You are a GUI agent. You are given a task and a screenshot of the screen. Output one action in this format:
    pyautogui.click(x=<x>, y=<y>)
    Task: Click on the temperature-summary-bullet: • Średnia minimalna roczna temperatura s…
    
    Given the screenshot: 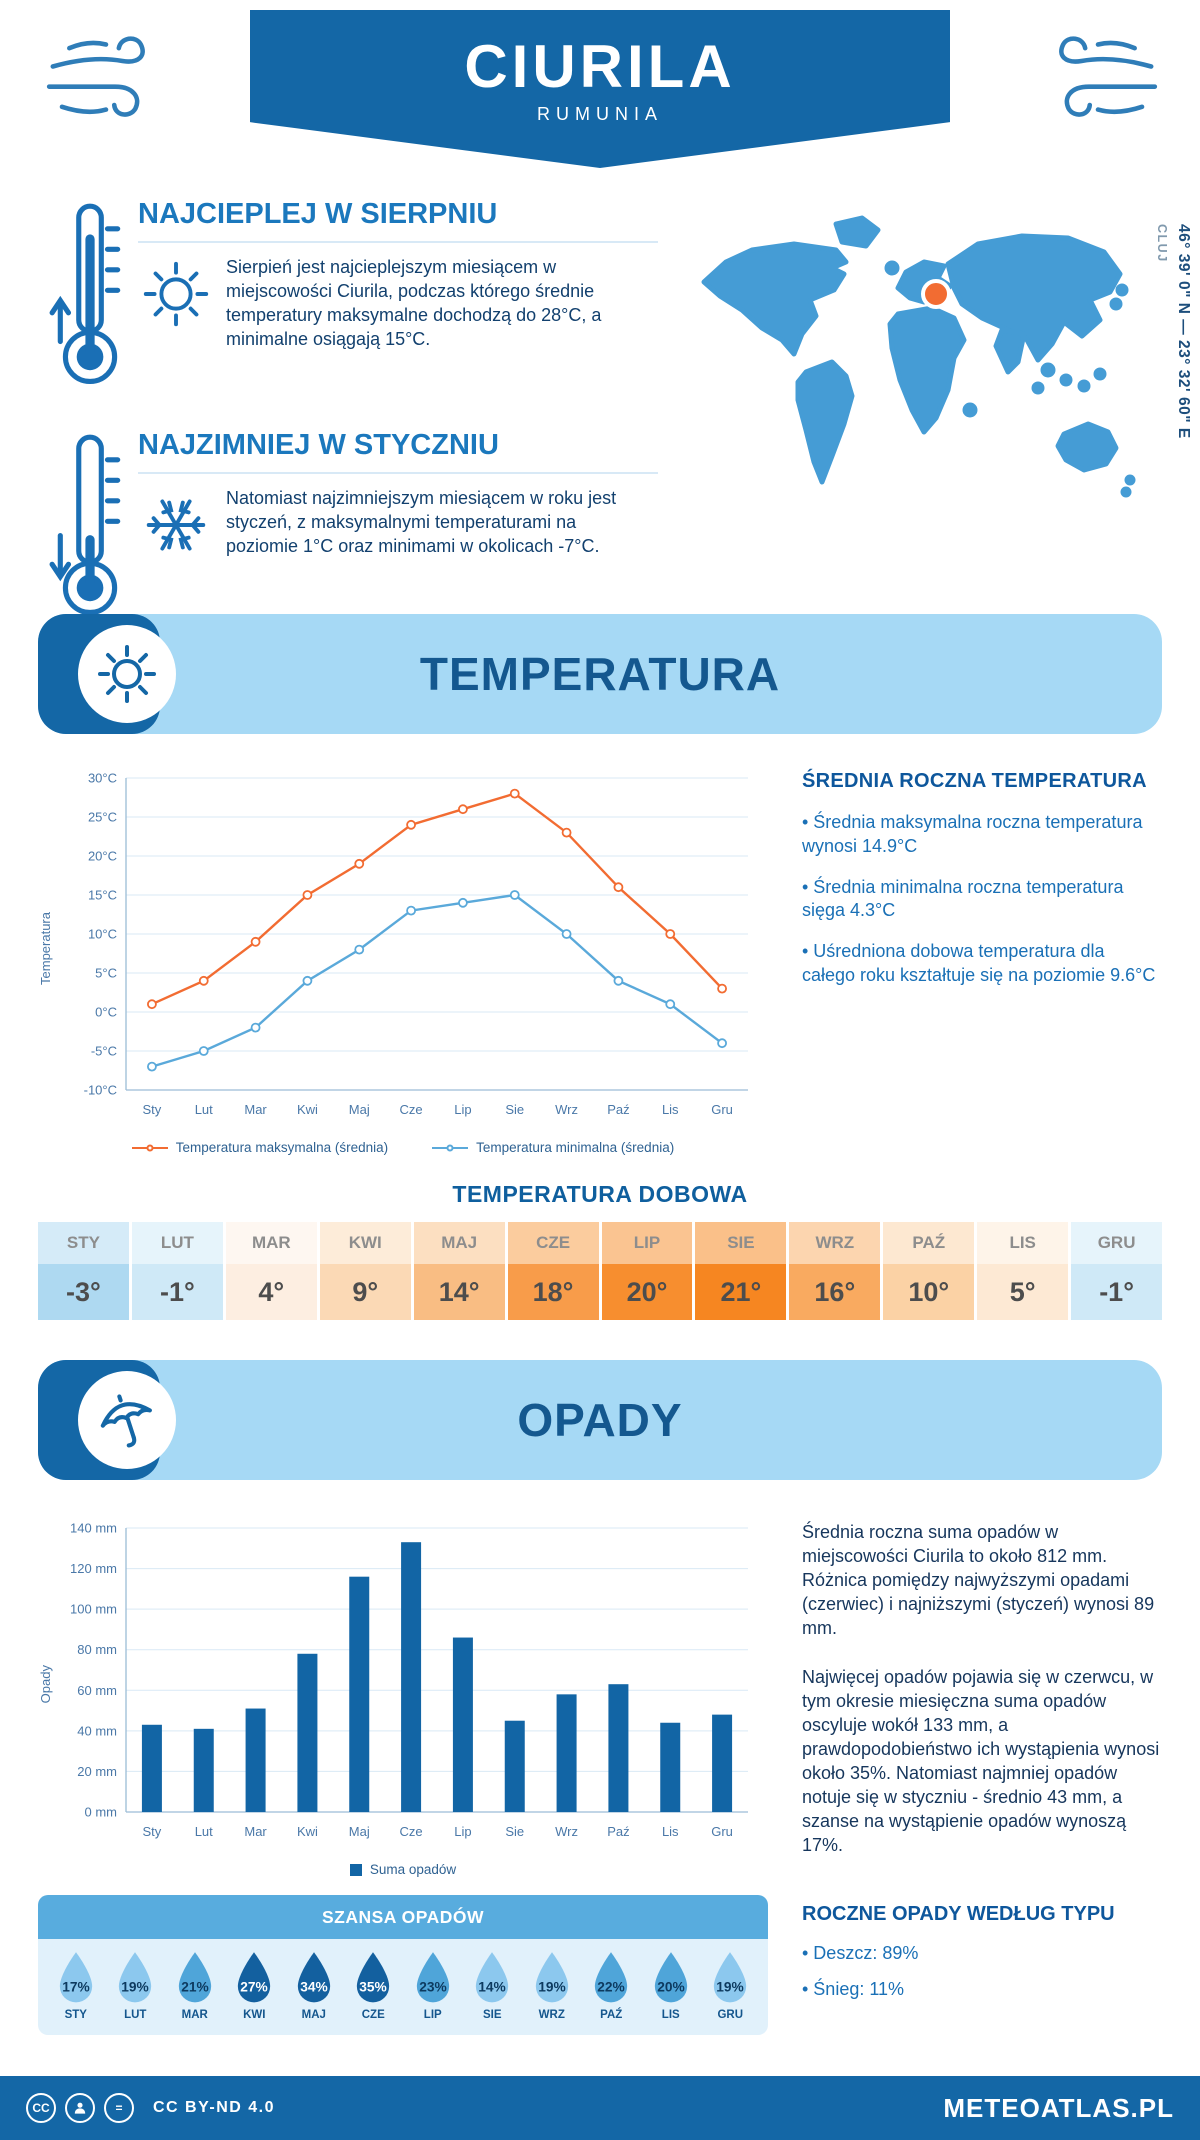 What is the action you would take?
    pyautogui.click(x=963, y=898)
    